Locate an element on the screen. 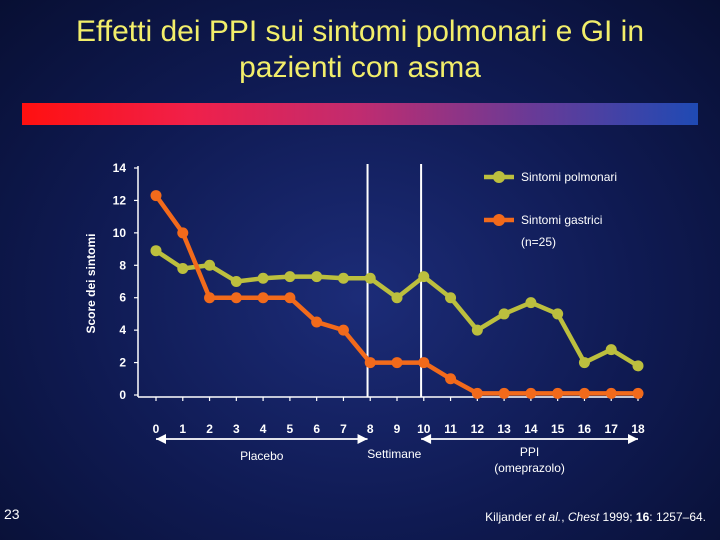 The image size is (720, 540). x-tick-label: 1 is located at coordinates (182, 429).